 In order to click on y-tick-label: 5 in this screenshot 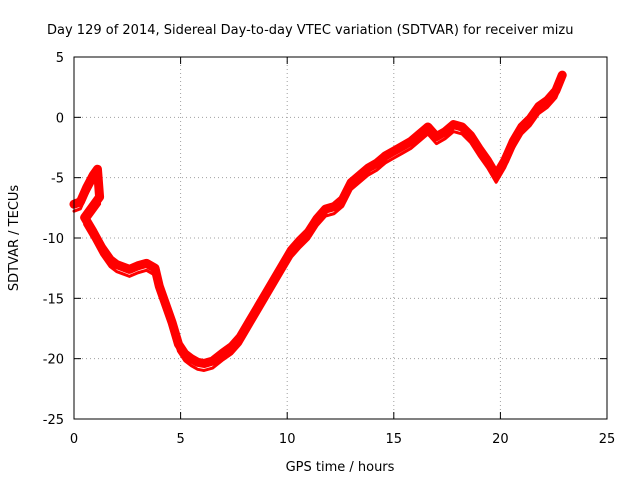, I will do `click(60, 58)`.